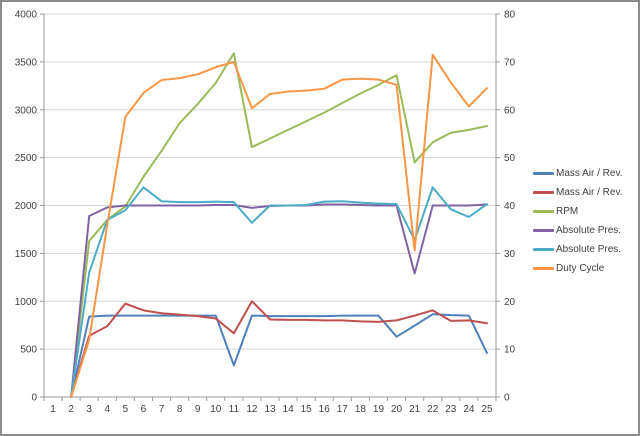 The width and height of the screenshot is (640, 436). Describe the element at coordinates (198, 409) in the screenshot. I see `x-axis-label-9: 9` at that location.